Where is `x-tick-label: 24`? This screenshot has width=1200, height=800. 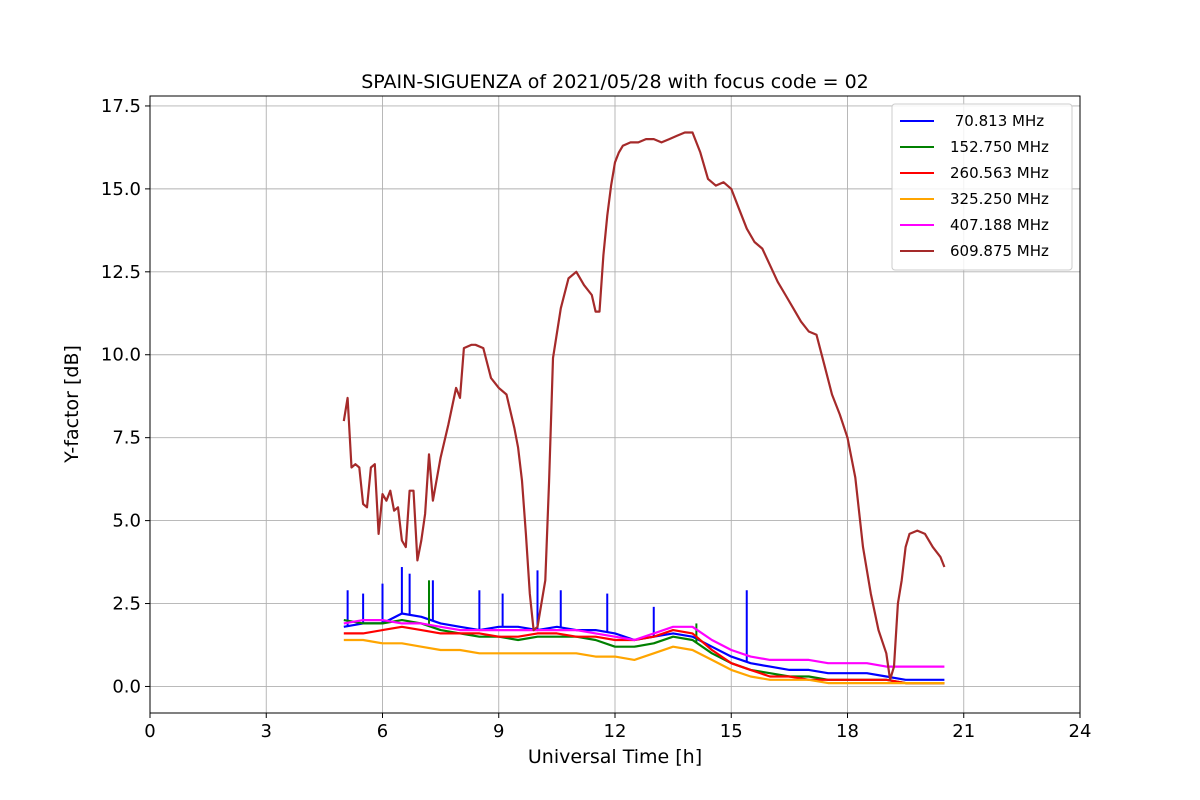 x-tick-label: 24 is located at coordinates (1080, 731).